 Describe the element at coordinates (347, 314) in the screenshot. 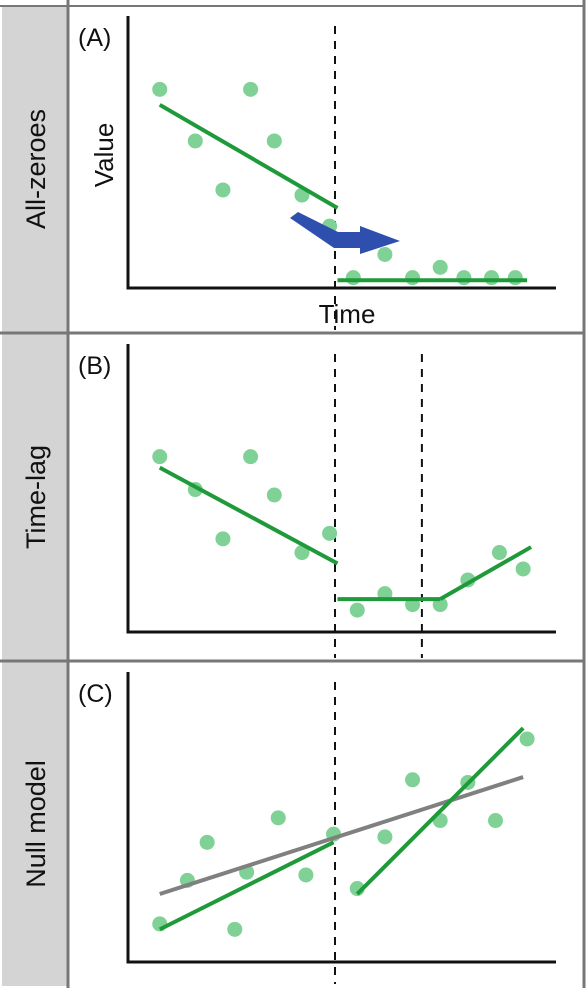

I see `x-axis-label: Time` at that location.